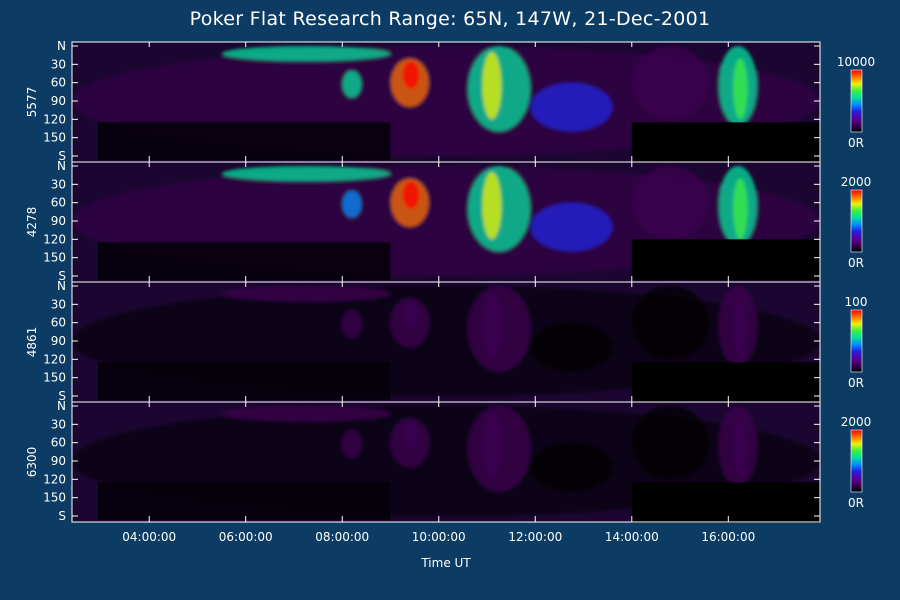 The width and height of the screenshot is (900, 600). What do you see at coordinates (632, 537) in the screenshot?
I see `x-tick-label: 14:00:00` at bounding box center [632, 537].